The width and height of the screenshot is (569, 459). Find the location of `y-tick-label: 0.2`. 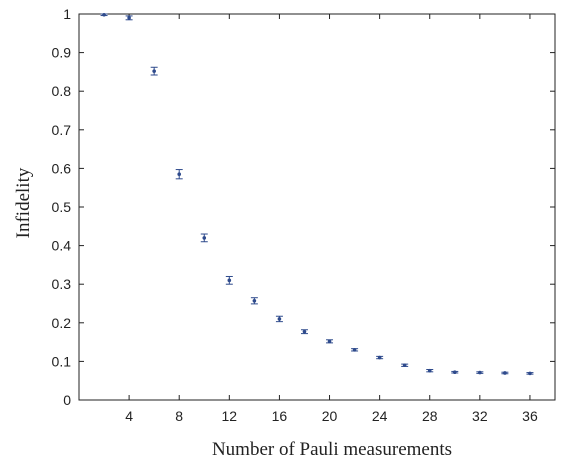

y-tick-label: 0.2 is located at coordinates (62, 323).